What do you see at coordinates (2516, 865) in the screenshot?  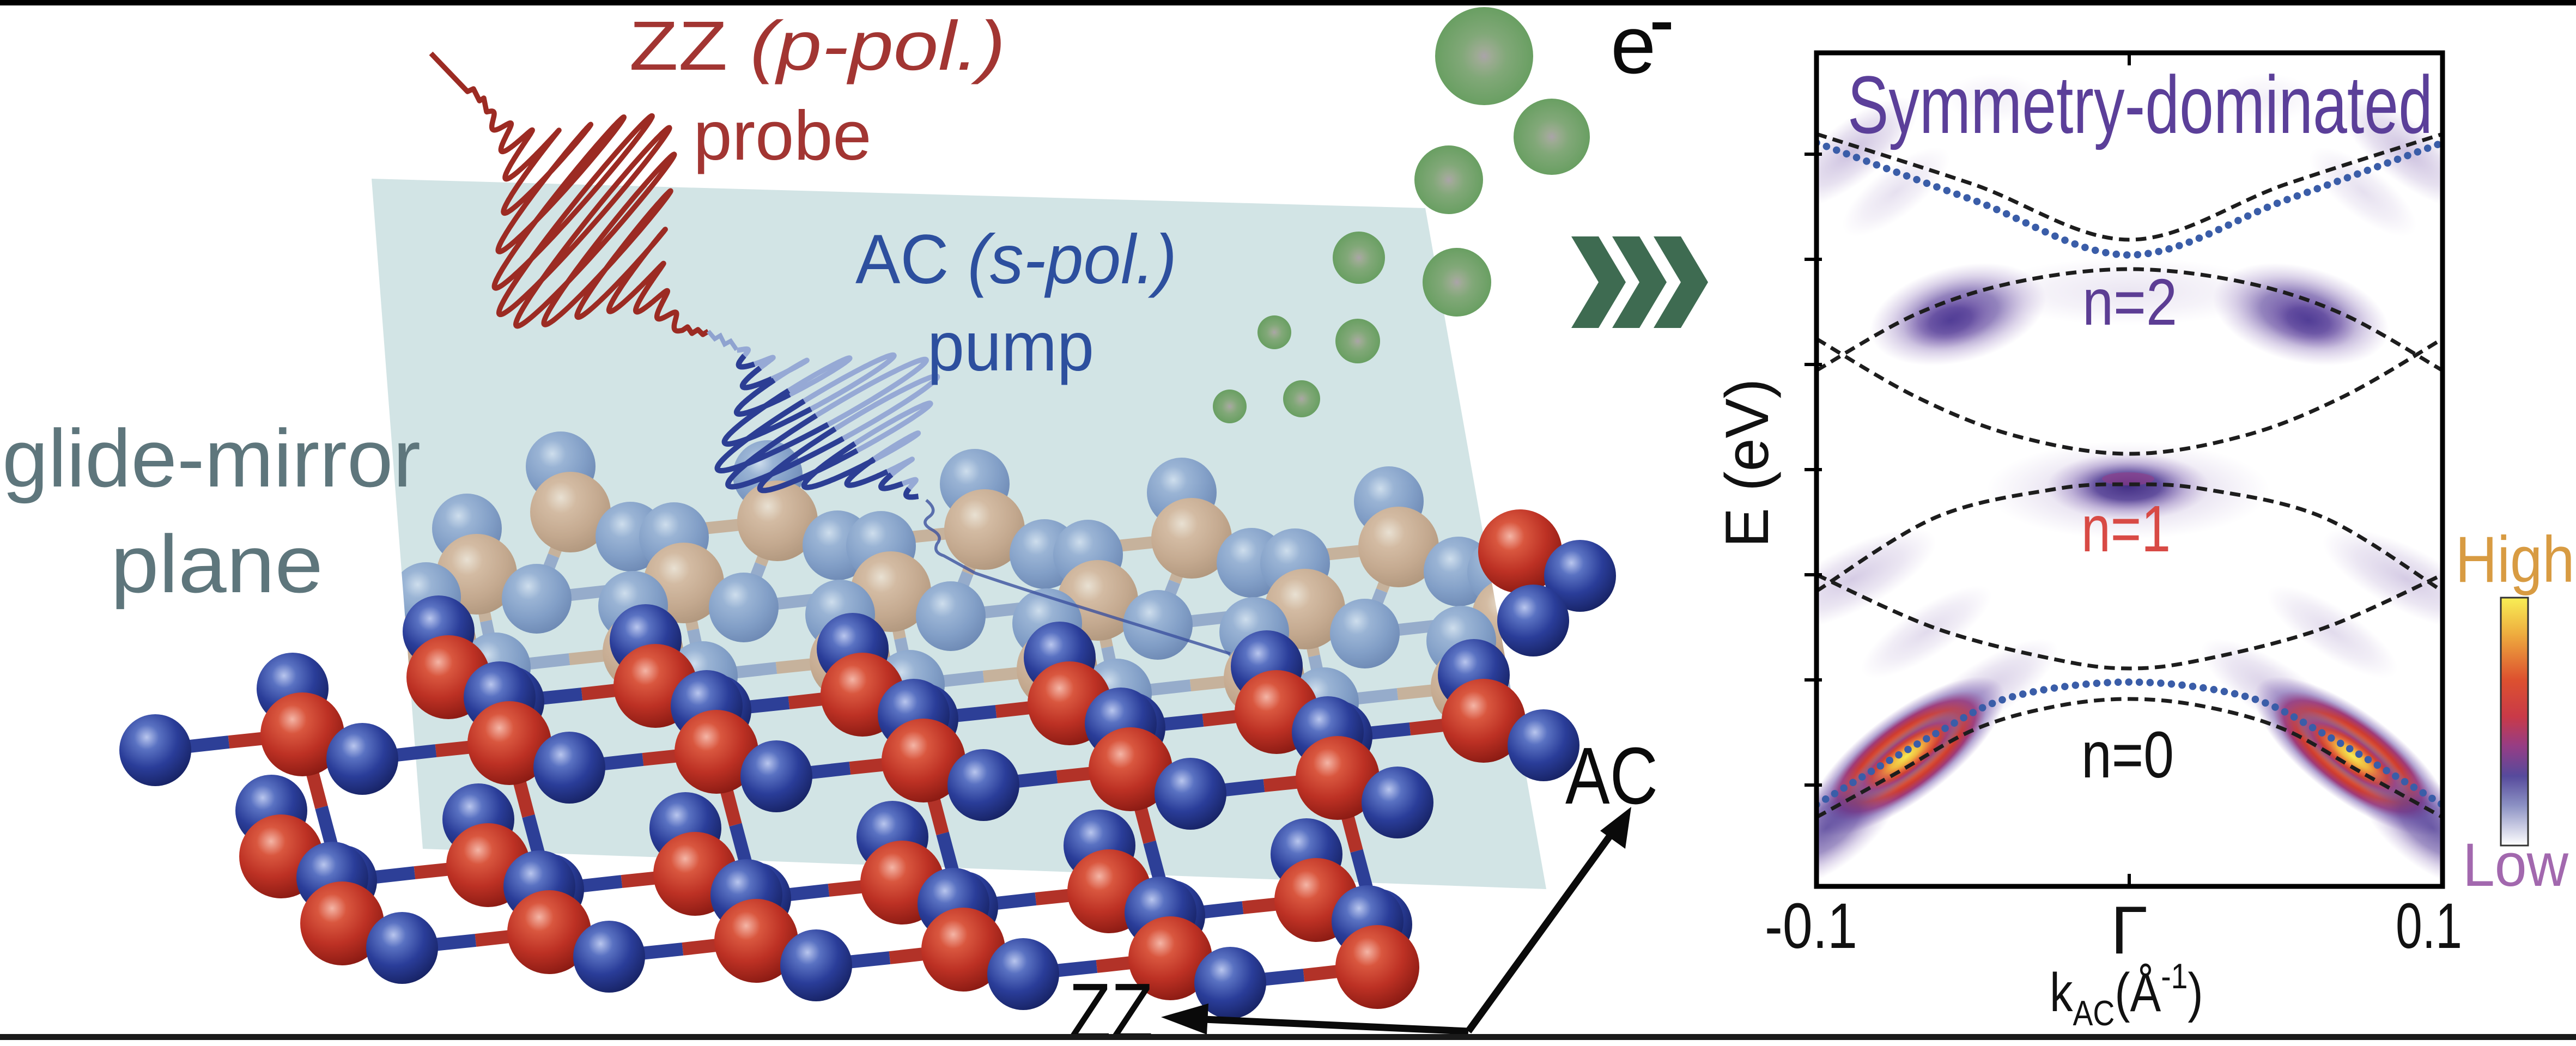 I see `svg-text: Low` at bounding box center [2516, 865].